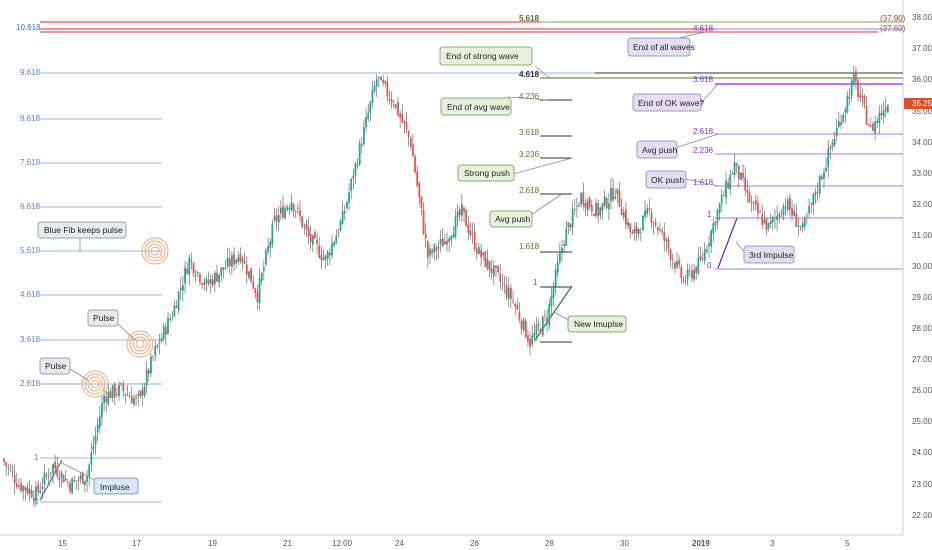  I want to click on x-tick: 19, so click(212, 543).